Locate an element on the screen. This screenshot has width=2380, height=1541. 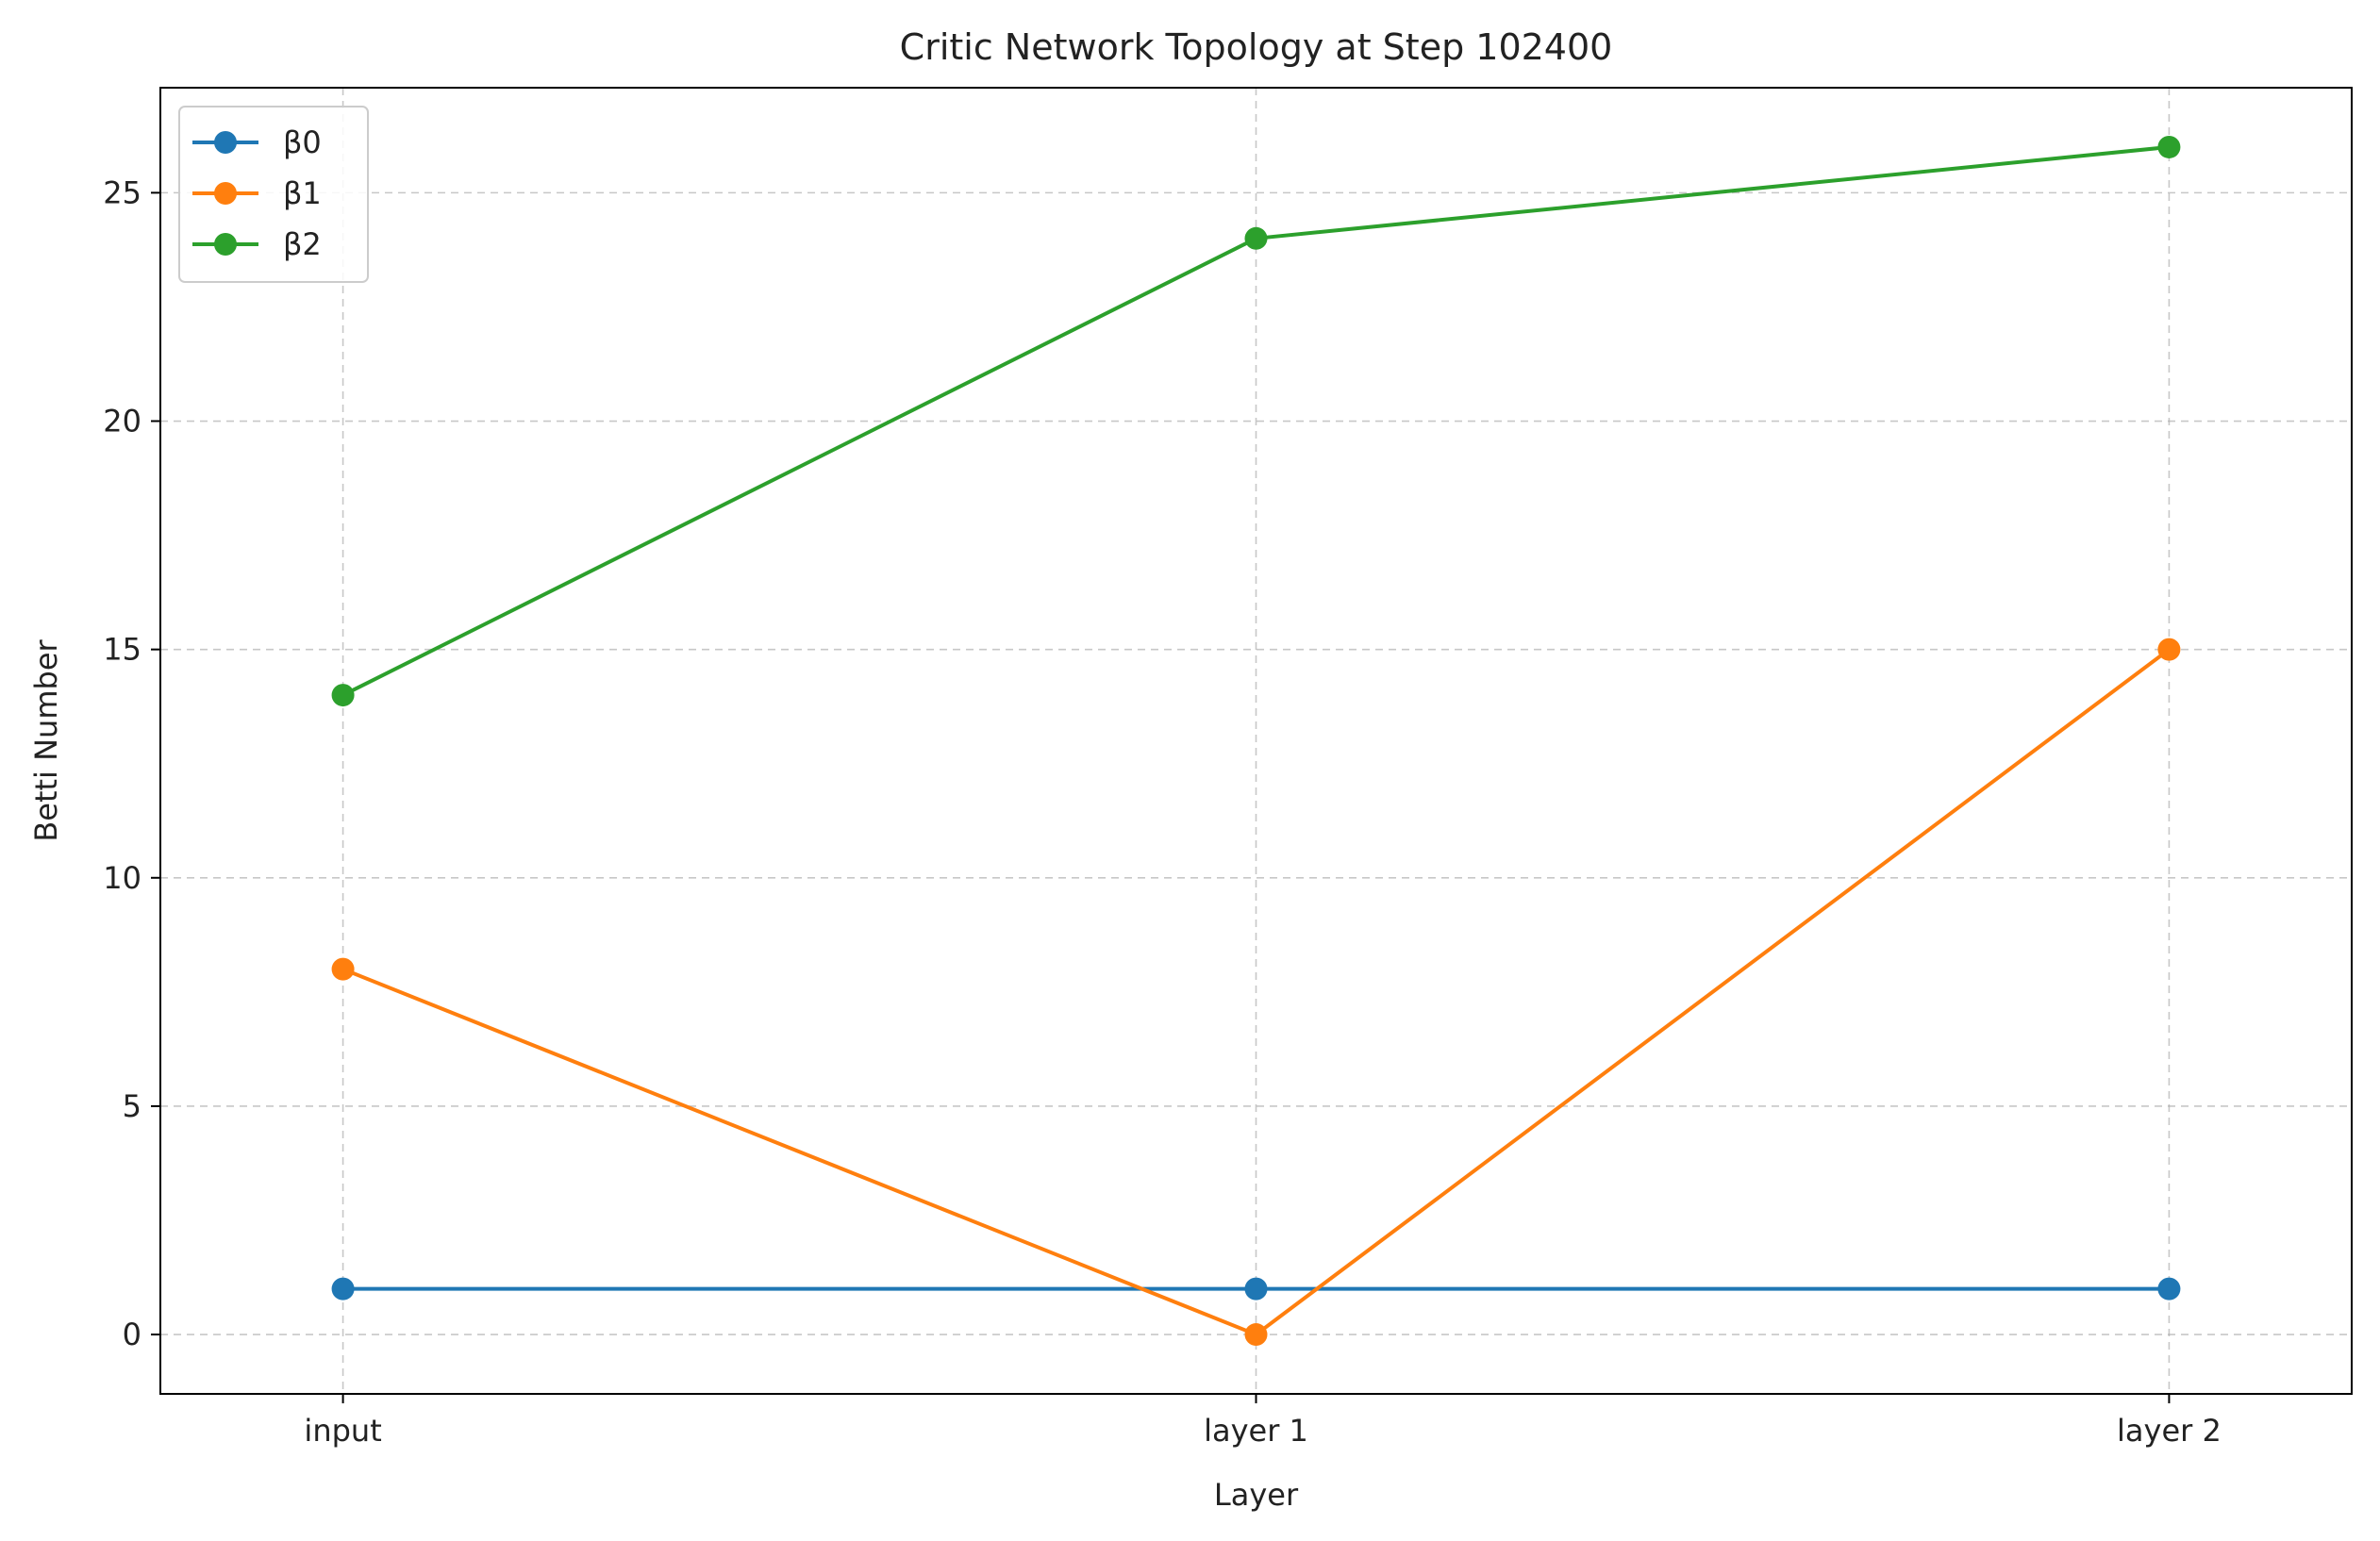
x-tick-label: input is located at coordinates (342, 1431).